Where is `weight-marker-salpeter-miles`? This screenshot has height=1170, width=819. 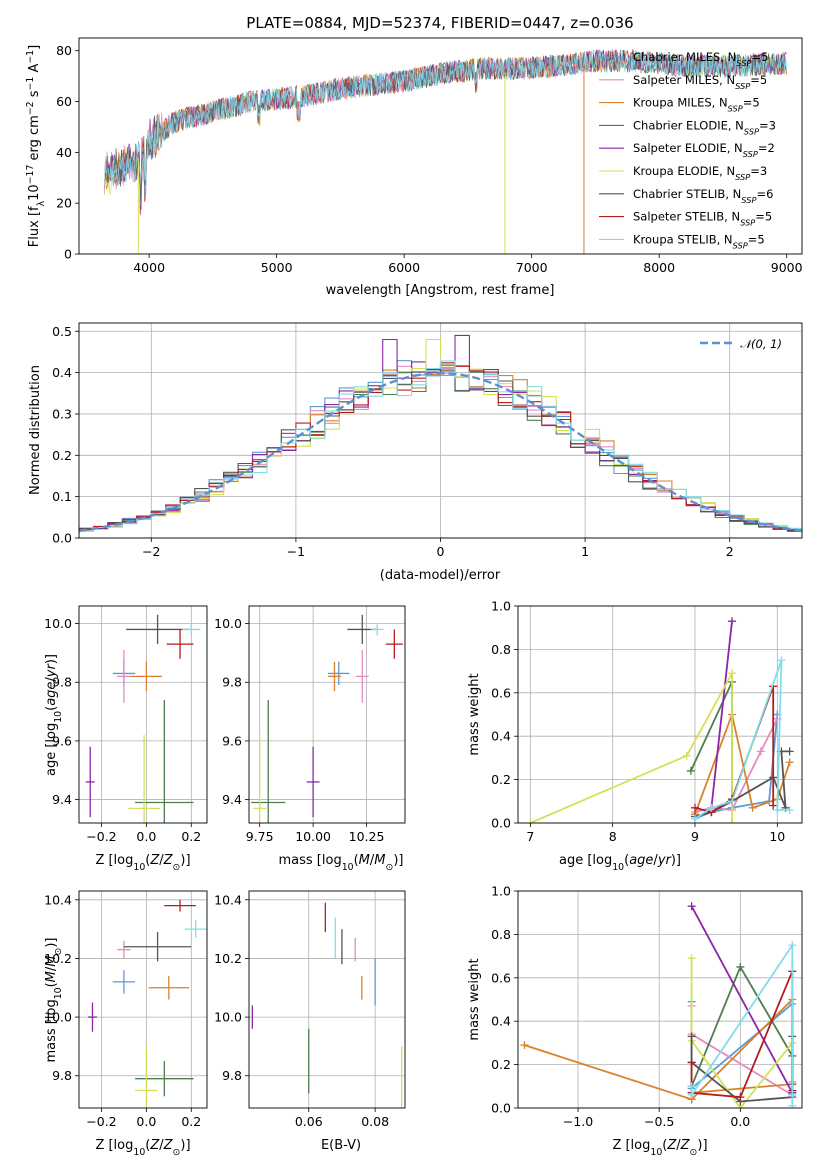 weight-marker-salpeter-miles is located at coordinates (760, 751).